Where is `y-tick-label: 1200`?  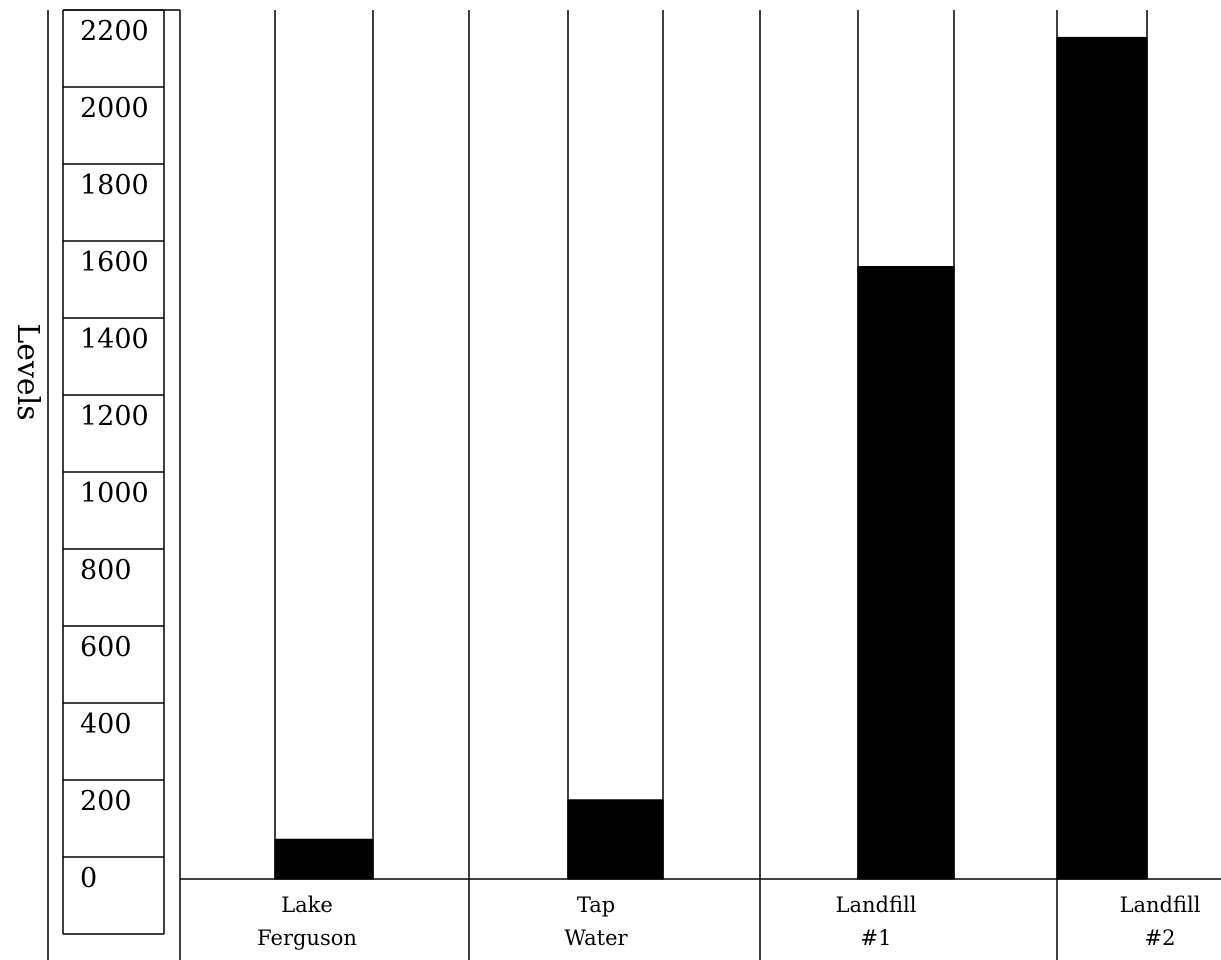 y-tick-label: 1200 is located at coordinates (114, 416).